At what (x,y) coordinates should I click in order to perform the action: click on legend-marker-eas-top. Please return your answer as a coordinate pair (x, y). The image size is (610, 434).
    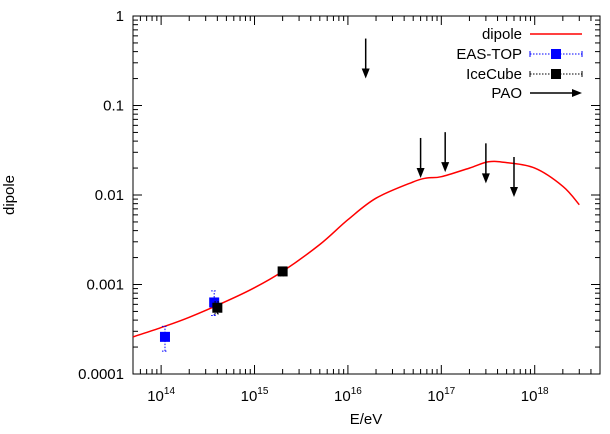
    Looking at the image, I should click on (556, 54).